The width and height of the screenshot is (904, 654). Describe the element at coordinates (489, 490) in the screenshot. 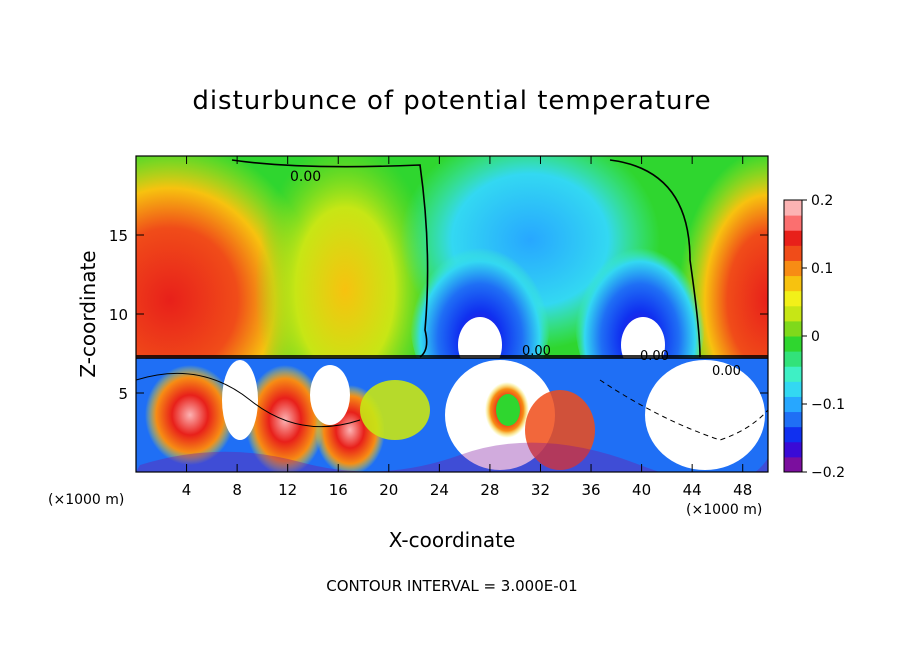

I see `x-tick-label: 28` at that location.